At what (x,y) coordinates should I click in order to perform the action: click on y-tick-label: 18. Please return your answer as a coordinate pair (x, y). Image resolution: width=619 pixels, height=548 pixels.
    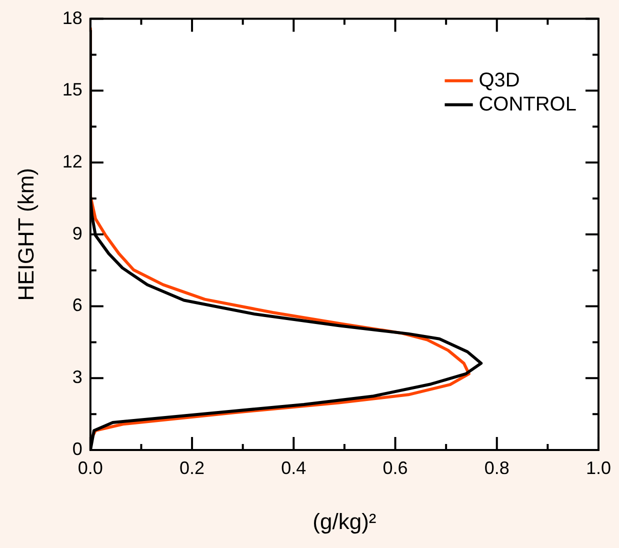
    Looking at the image, I should click on (72, 18).